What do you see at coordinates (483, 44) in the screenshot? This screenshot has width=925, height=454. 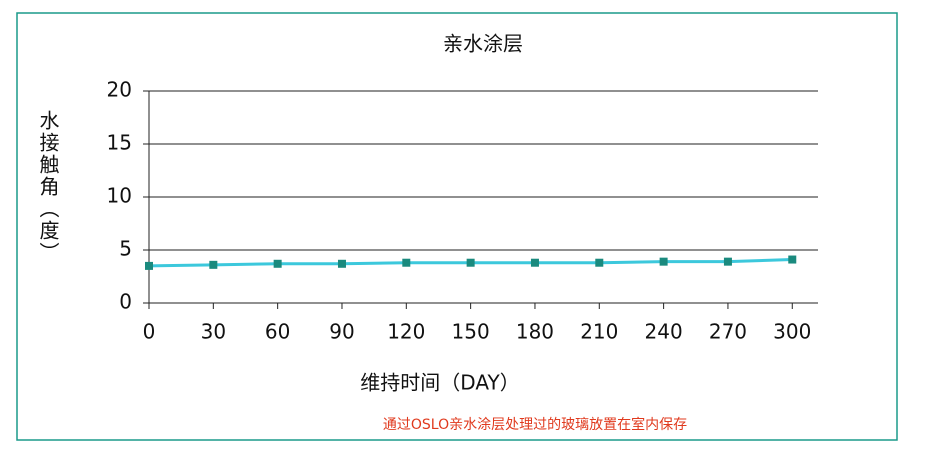 I see `chart-title: 亲水涂层` at bounding box center [483, 44].